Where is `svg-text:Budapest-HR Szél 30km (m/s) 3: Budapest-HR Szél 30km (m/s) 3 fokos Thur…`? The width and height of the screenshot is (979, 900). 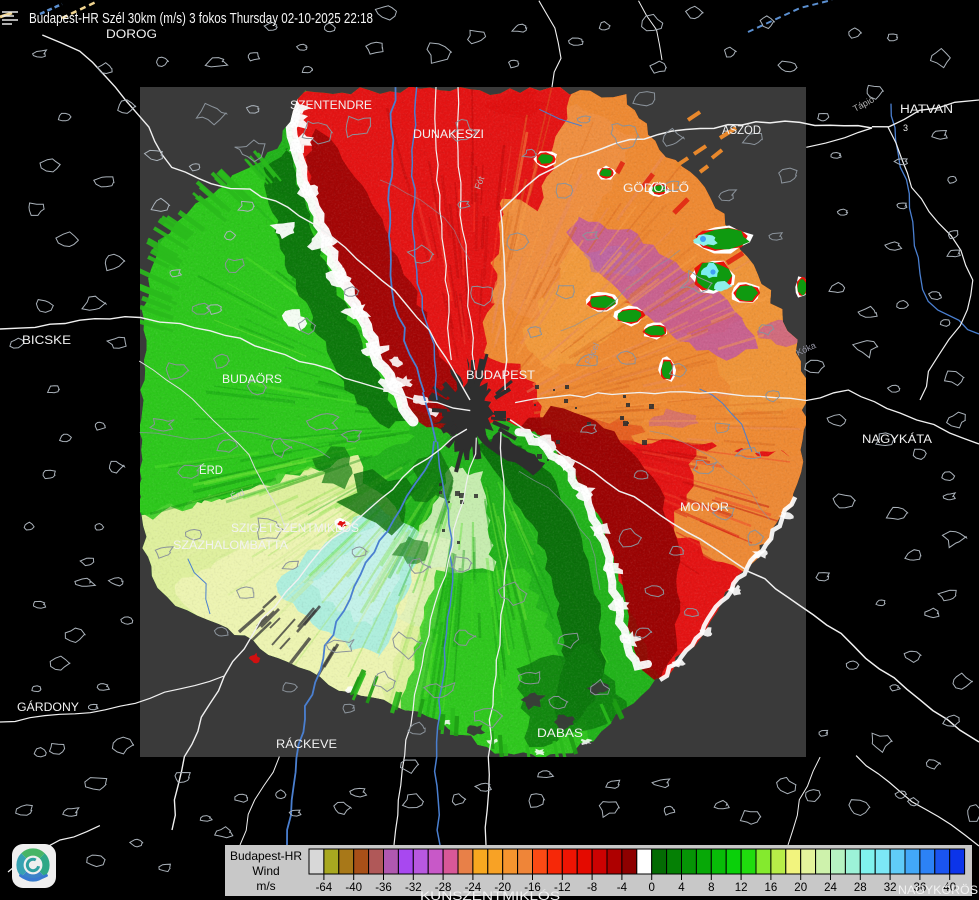 svg-text:Budapest-HR Szél 30km (m/s) 3: Budapest-HR Szél 30km (m/s) 3 fokos Thur… is located at coordinates (201, 18).